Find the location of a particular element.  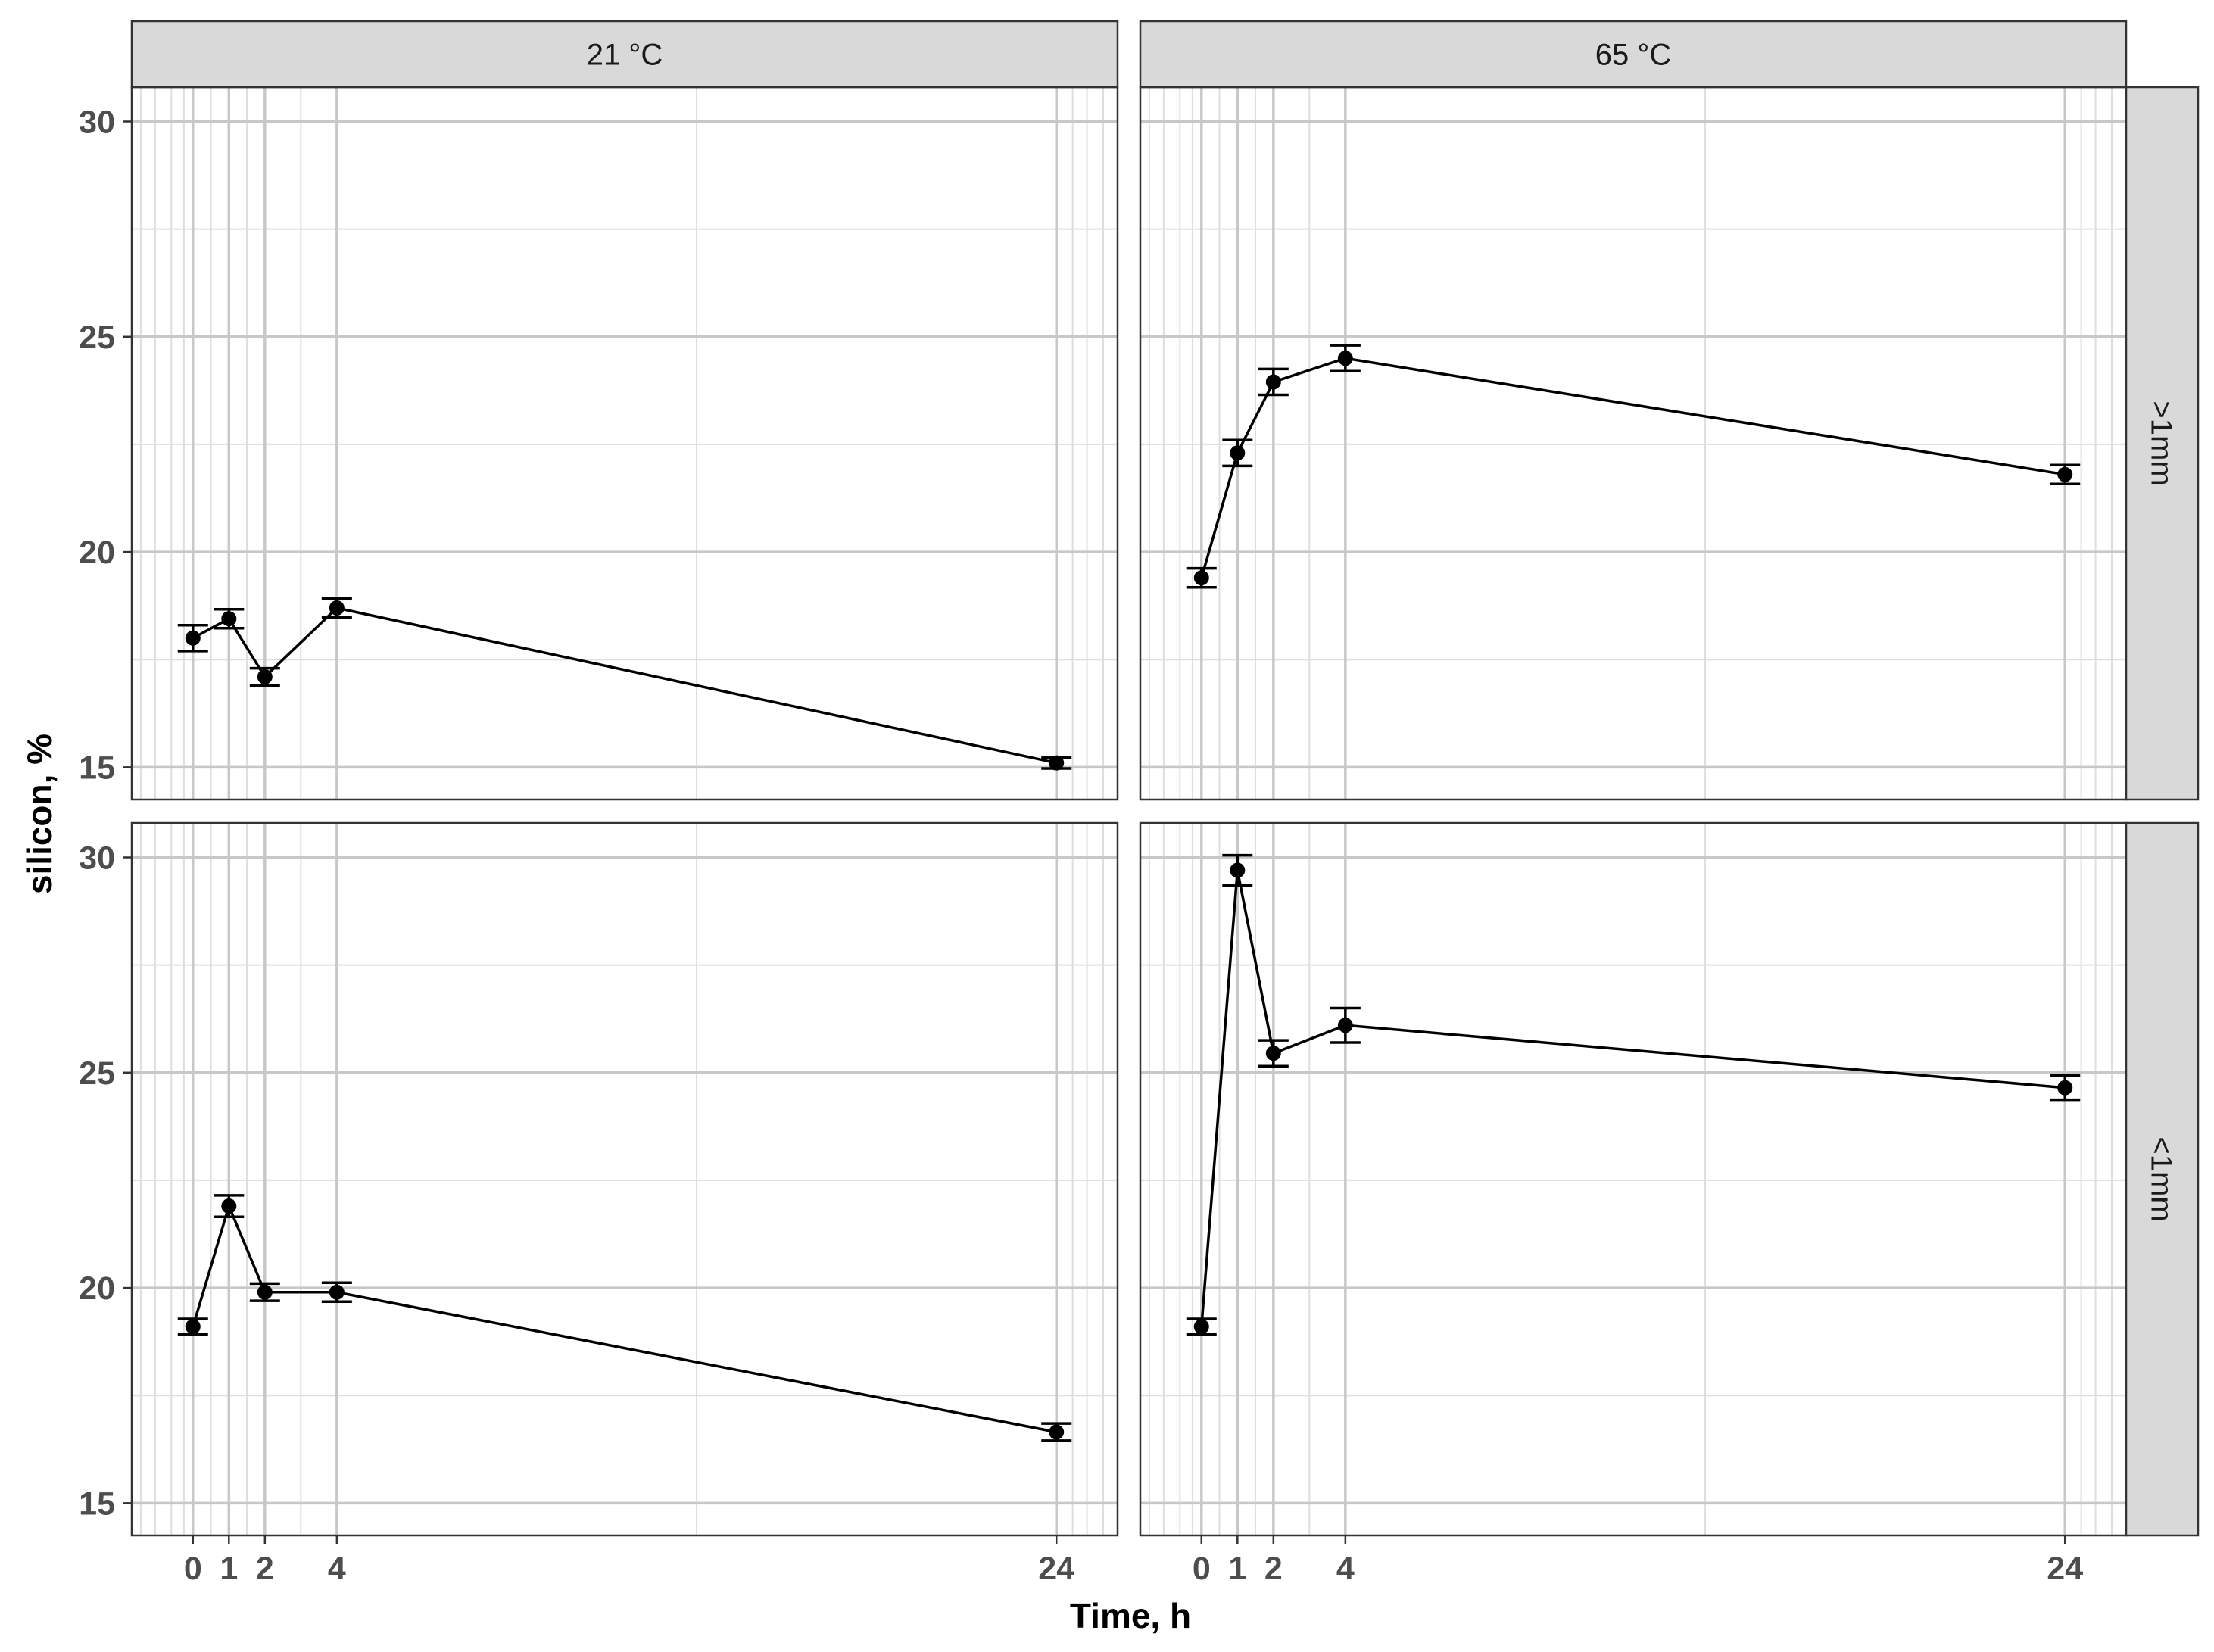

row-strip-label: <1mm is located at coordinates (2162, 1178).